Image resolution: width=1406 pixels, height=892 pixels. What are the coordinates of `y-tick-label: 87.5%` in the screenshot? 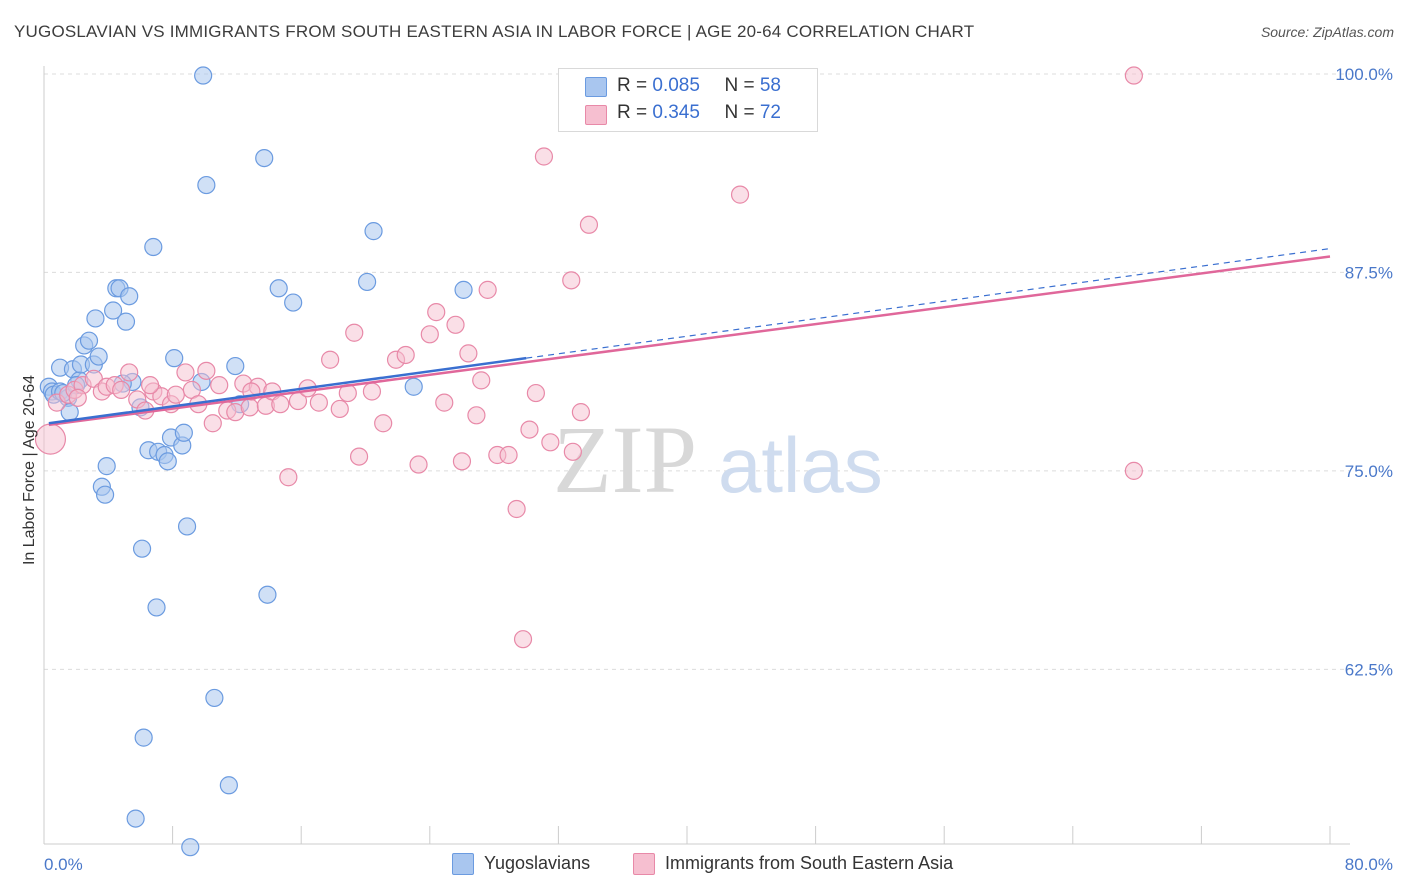 It's located at (1369, 272).